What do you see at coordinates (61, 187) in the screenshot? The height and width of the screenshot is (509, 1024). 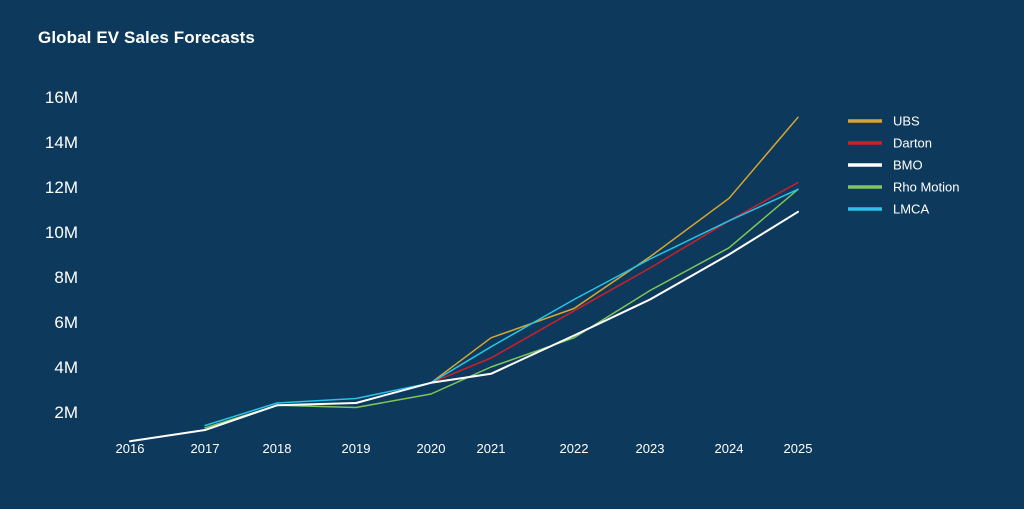 I see `y-tick-label: 12M` at bounding box center [61, 187].